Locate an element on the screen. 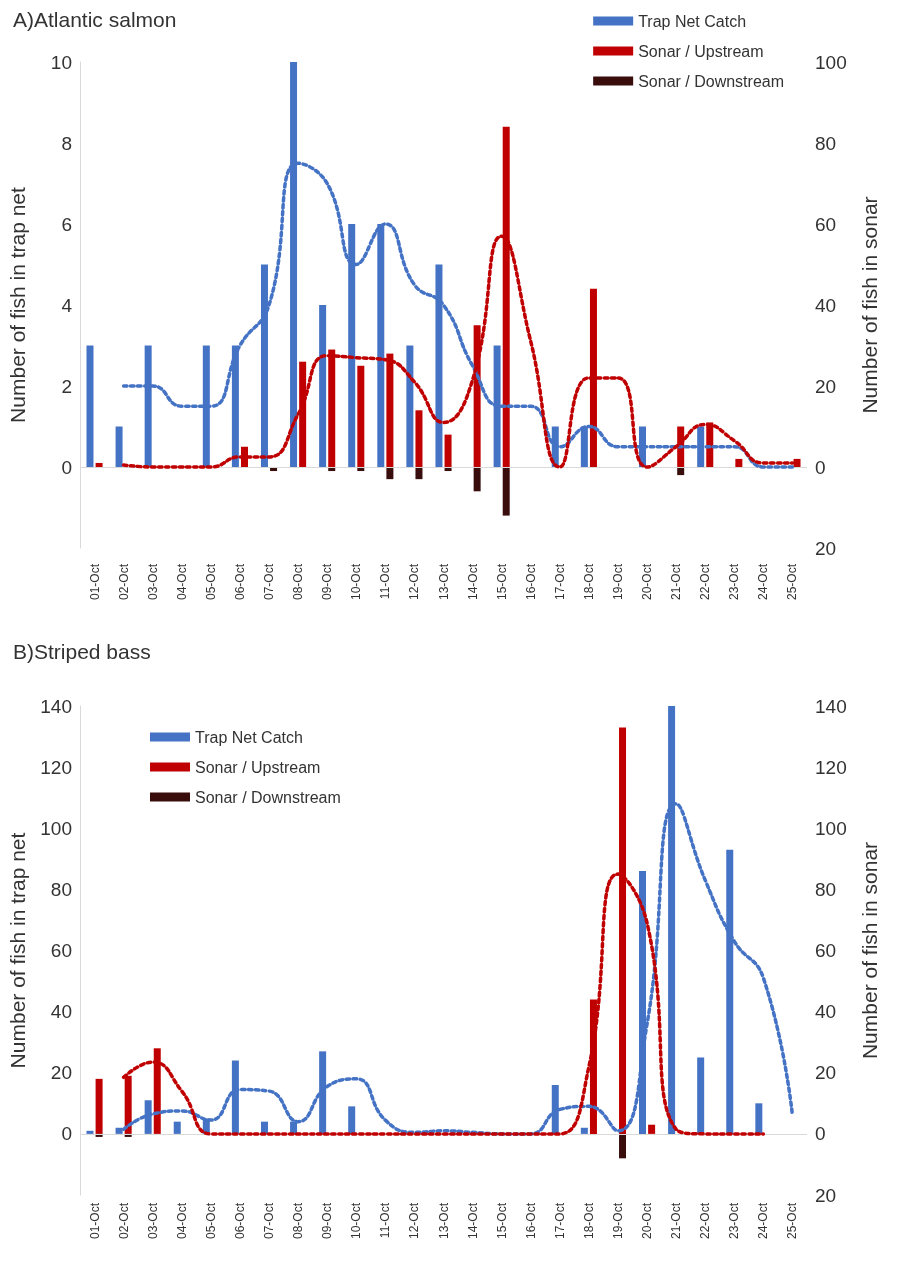 The width and height of the screenshot is (919, 1268). x-tick-label: 25-Oct is located at coordinates (792, 1221).